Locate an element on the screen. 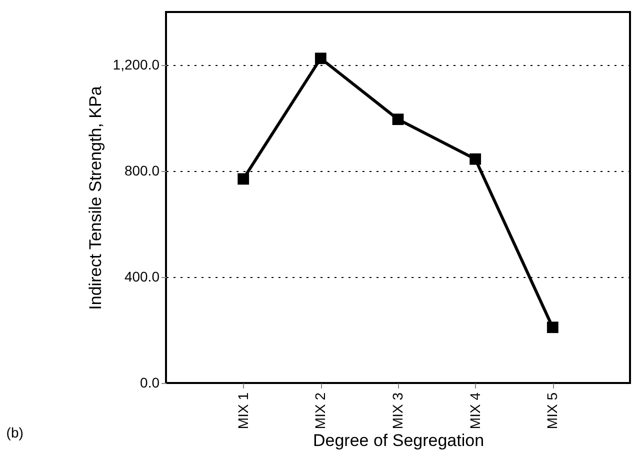 This screenshot has height=453, width=640. y-tick-label: 0.0 is located at coordinates (150, 382).